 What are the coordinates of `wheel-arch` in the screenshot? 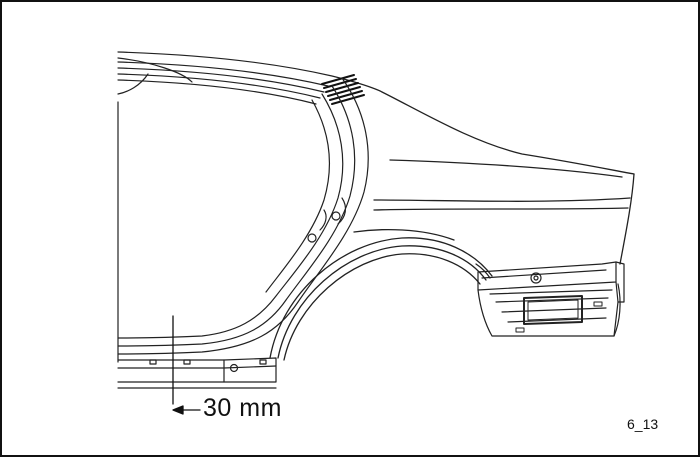 It's located at (381, 294).